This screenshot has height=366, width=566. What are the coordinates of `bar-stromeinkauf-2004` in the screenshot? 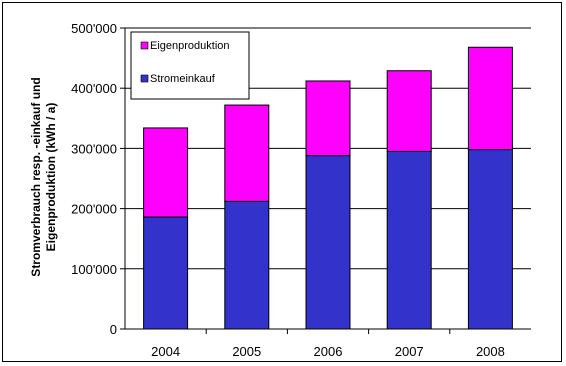 It's located at (166, 273).